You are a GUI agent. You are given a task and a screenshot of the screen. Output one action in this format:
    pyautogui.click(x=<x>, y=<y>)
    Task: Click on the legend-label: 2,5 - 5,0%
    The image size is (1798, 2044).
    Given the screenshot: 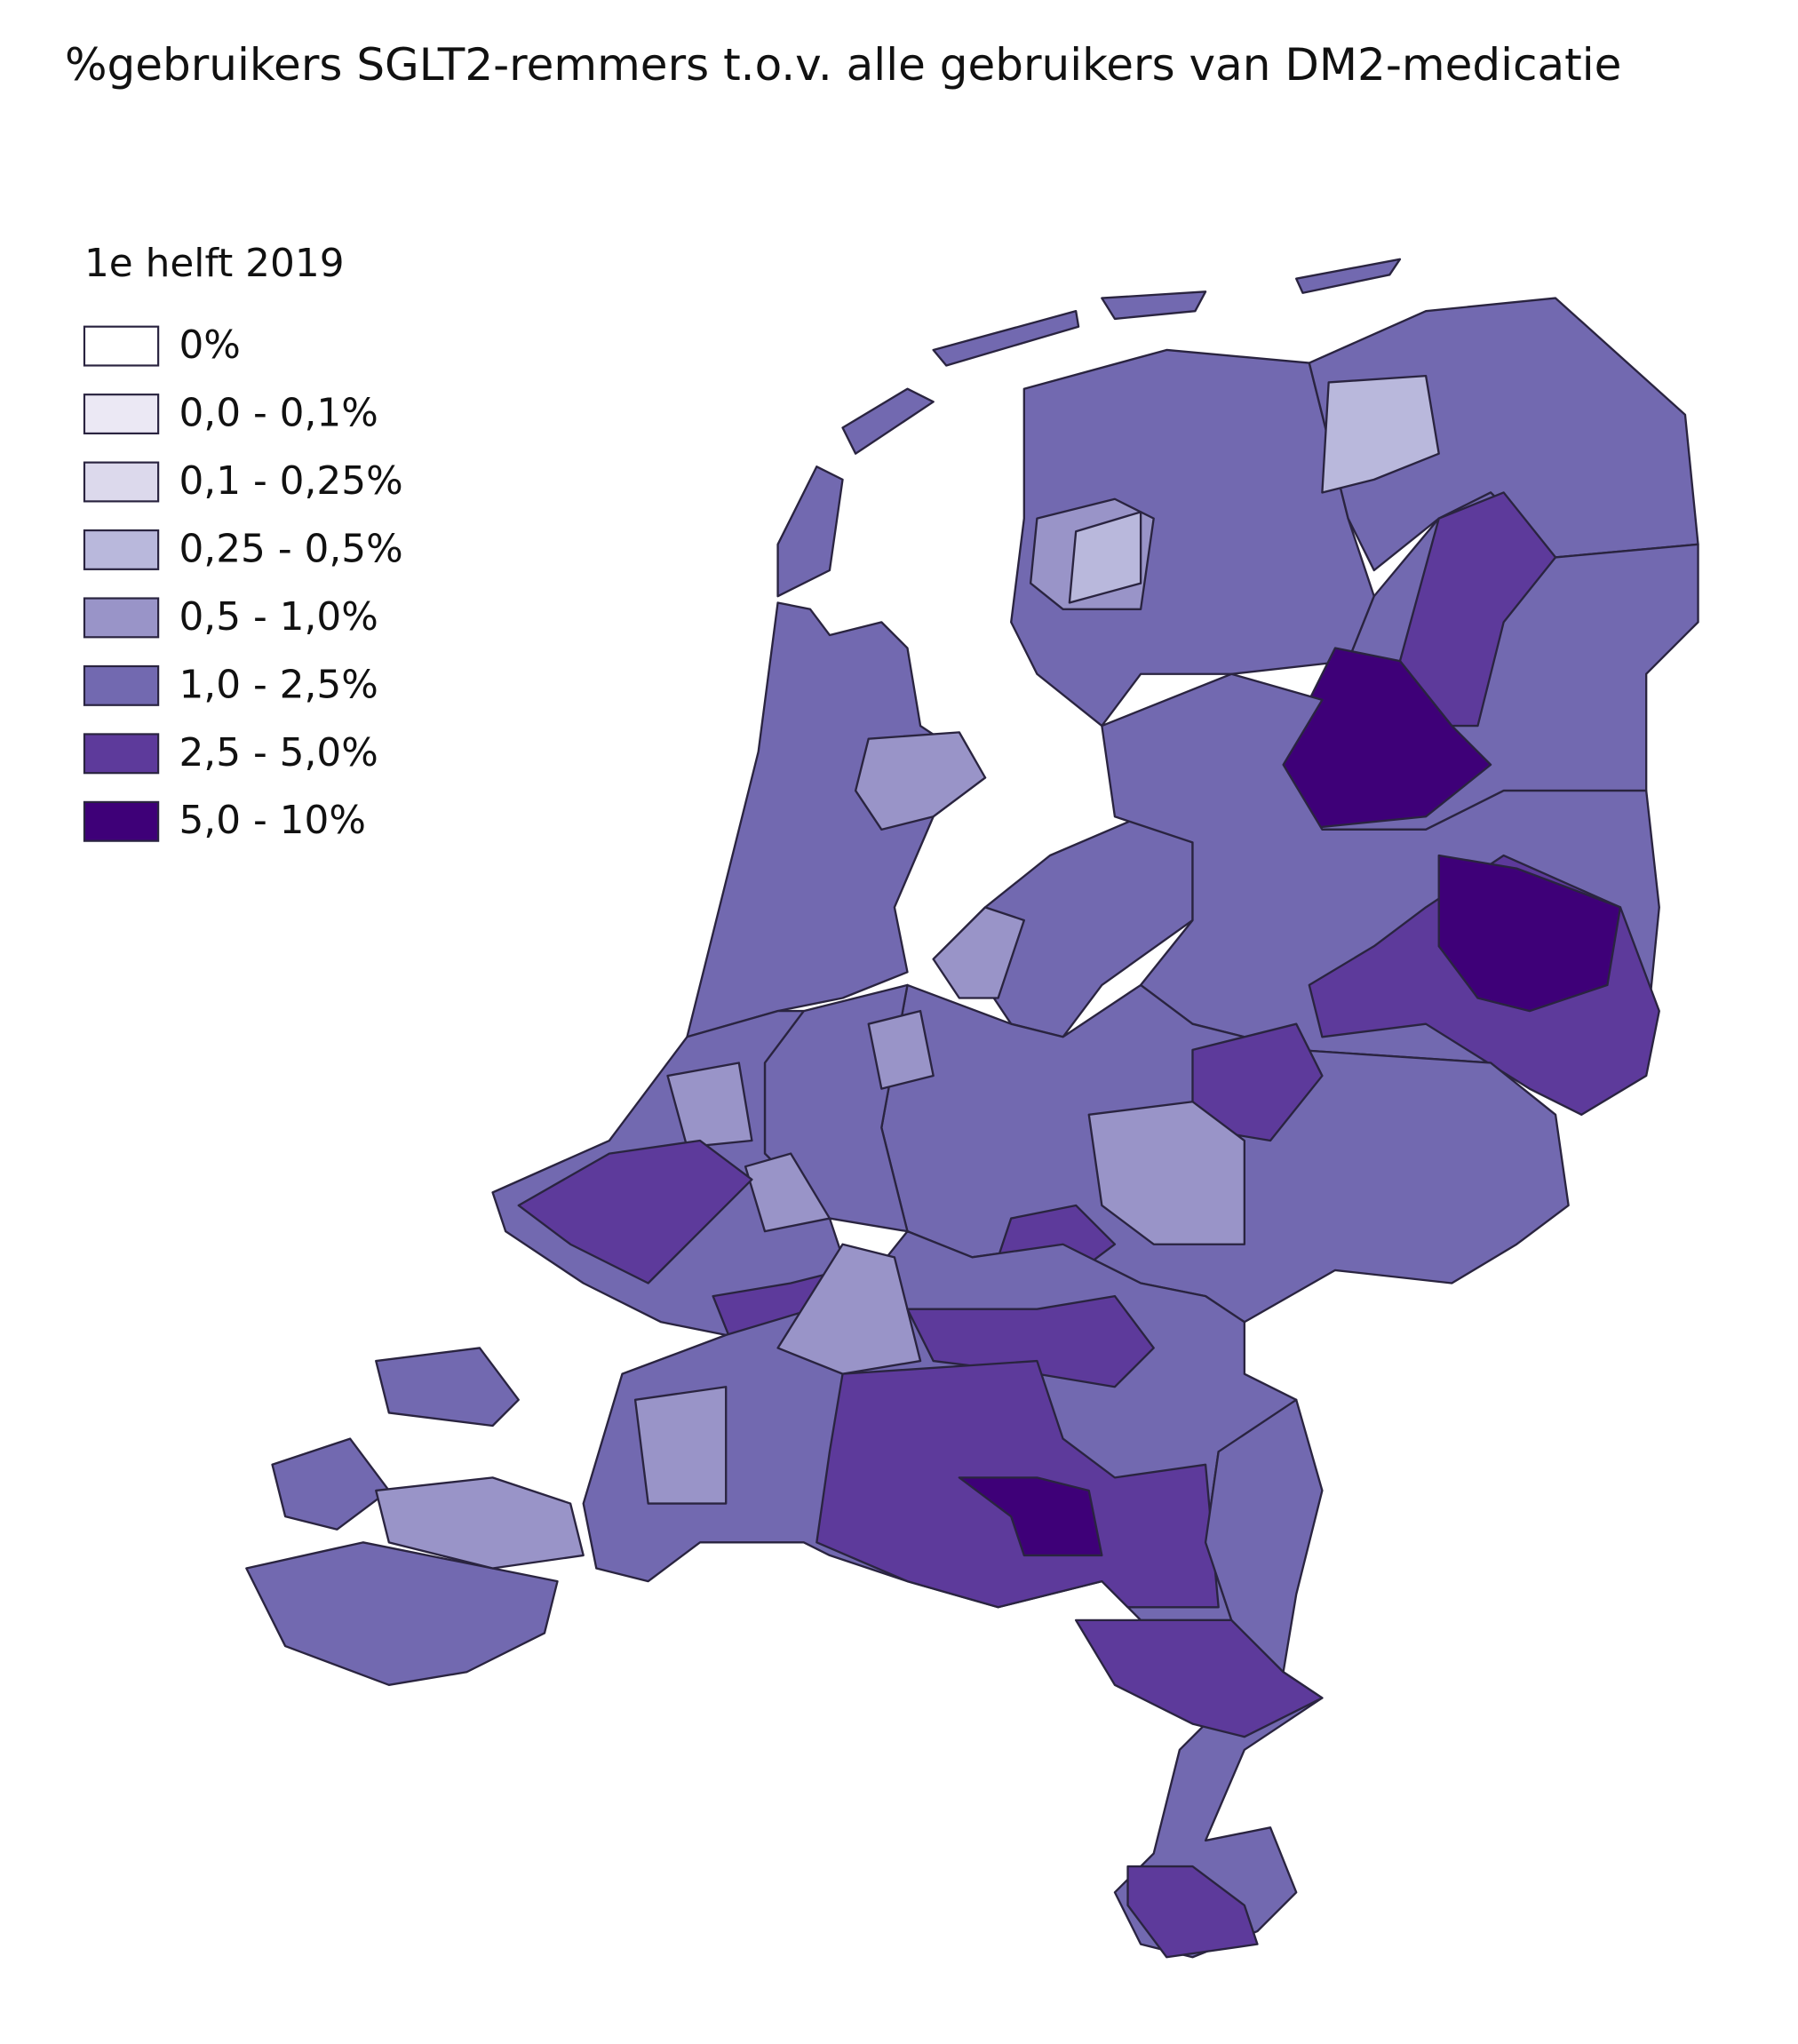 What is the action you would take?
    pyautogui.click(x=279, y=752)
    